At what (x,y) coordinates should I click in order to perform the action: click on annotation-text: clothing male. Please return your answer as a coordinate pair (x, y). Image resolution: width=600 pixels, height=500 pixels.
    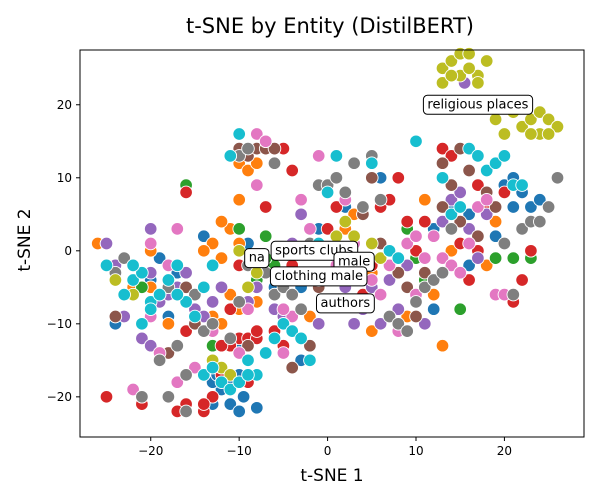
    Looking at the image, I should click on (318, 276).